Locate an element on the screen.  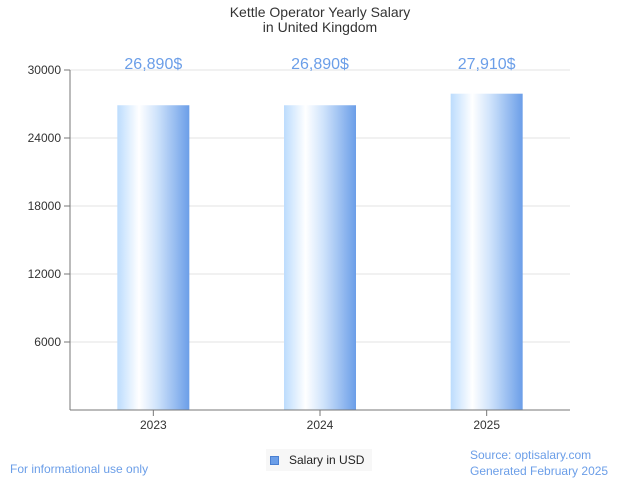
data-label-2023: 26,890$ is located at coordinates (153, 64).